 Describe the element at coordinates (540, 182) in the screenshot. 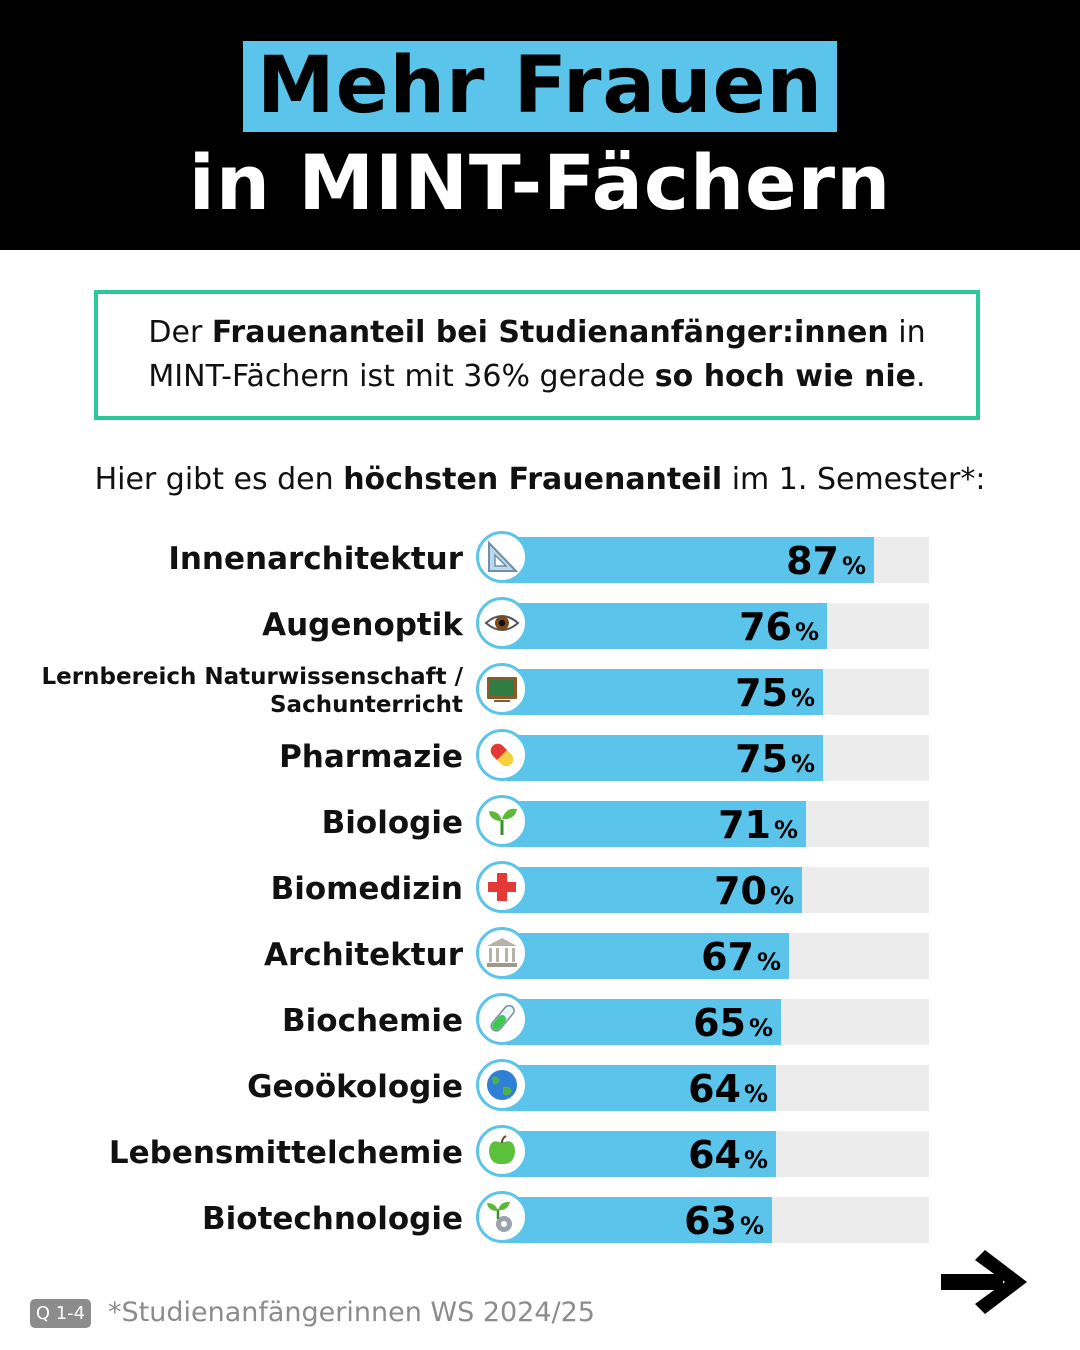

I see `title-line2: in MINT-Fächern` at that location.